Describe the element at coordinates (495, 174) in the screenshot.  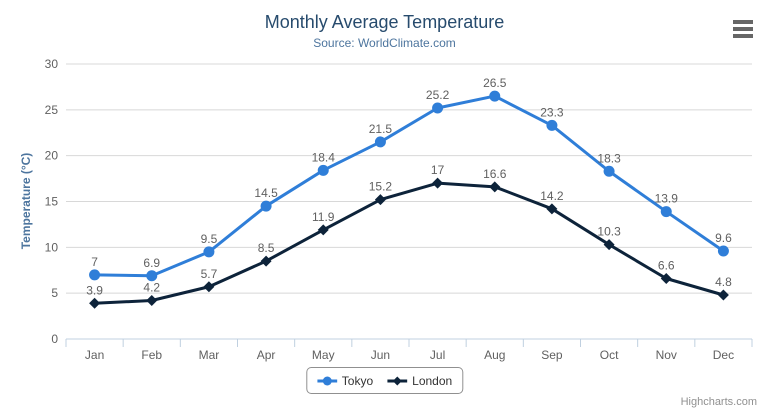
I see `data-label: 16.6` at that location.